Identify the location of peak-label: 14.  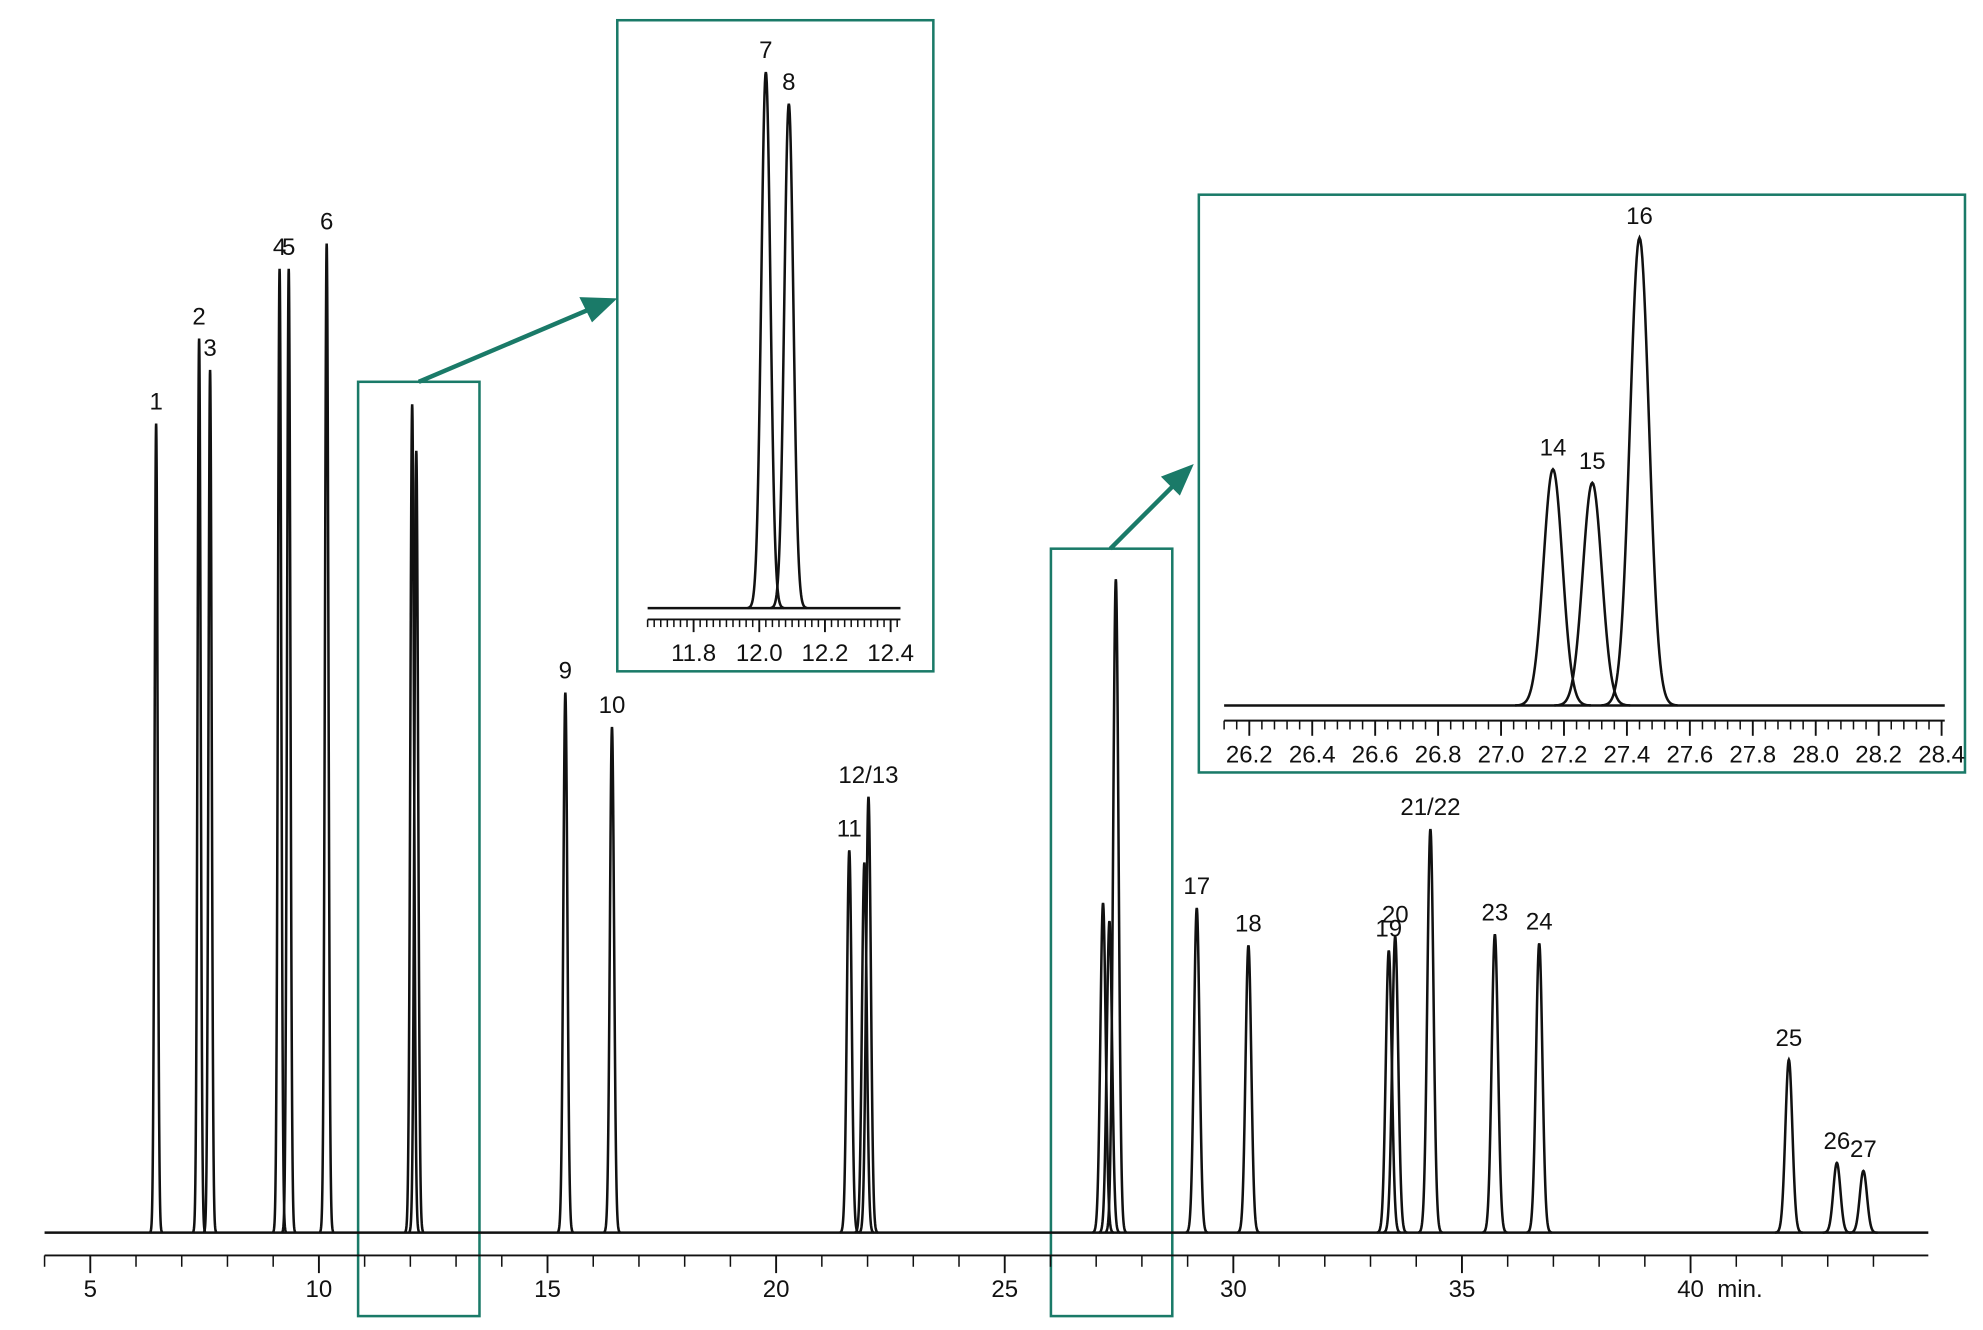
(1553, 447).